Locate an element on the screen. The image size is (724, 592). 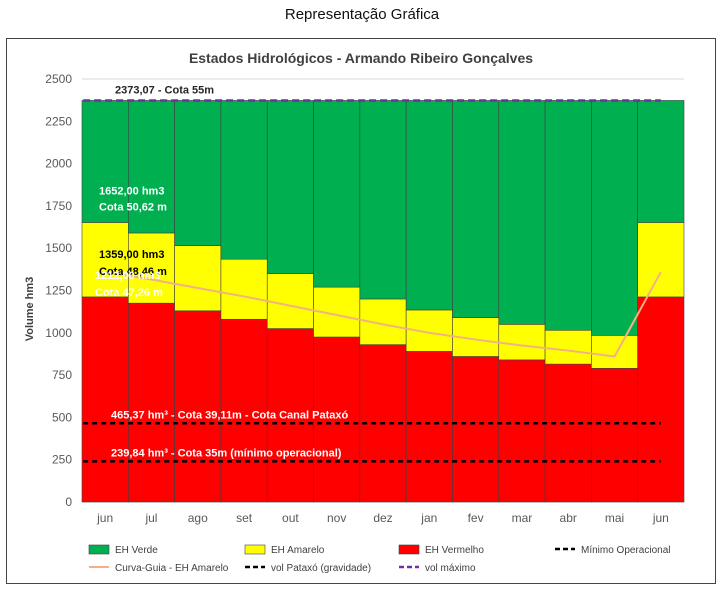
legend-label: EH Vermelho is located at coordinates (454, 550).